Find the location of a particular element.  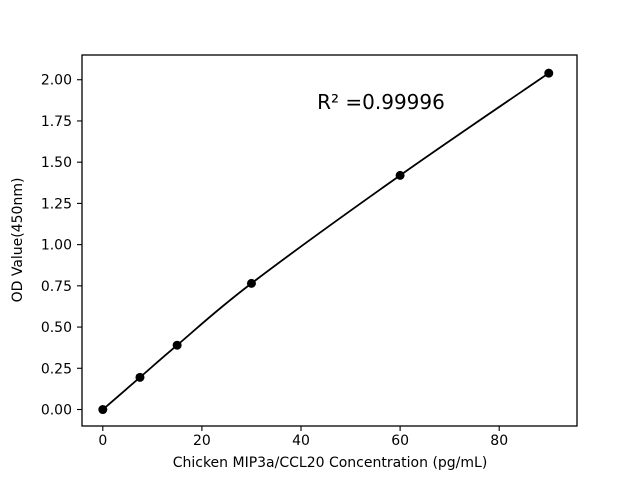

y-tick-label: 1.75 is located at coordinates (56, 122).